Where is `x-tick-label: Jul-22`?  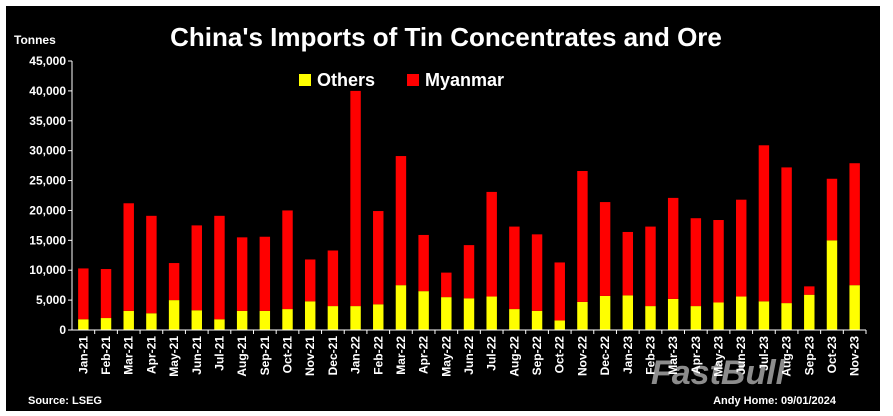 x-tick-label: Jul-22 is located at coordinates (492, 353).